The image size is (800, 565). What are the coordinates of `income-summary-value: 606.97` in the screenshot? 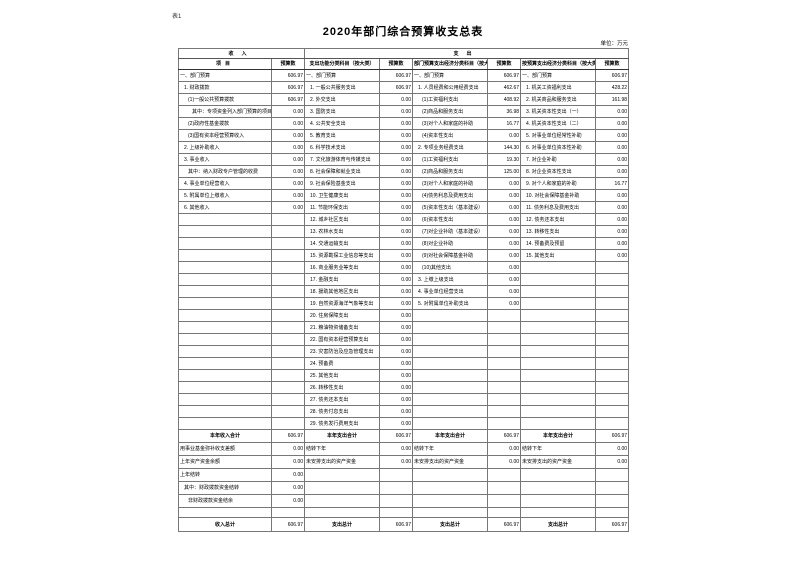 It's located at (288, 436).